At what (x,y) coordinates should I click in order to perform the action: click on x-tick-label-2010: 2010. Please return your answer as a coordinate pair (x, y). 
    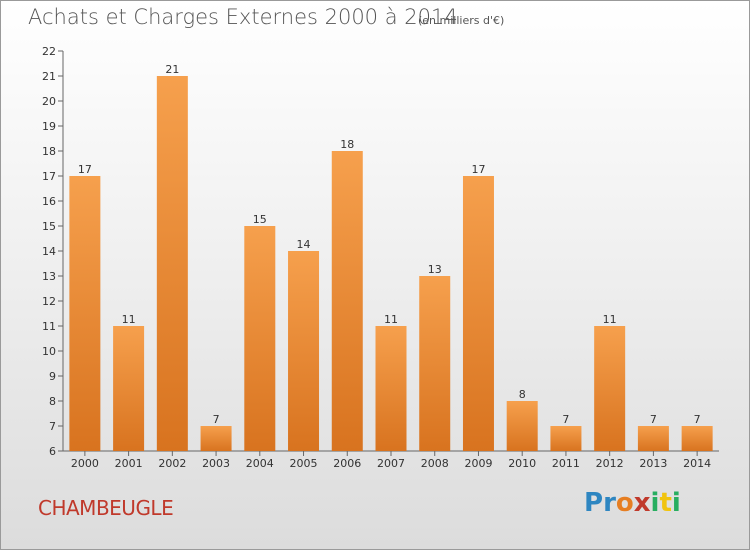
    Looking at the image, I should click on (522, 463).